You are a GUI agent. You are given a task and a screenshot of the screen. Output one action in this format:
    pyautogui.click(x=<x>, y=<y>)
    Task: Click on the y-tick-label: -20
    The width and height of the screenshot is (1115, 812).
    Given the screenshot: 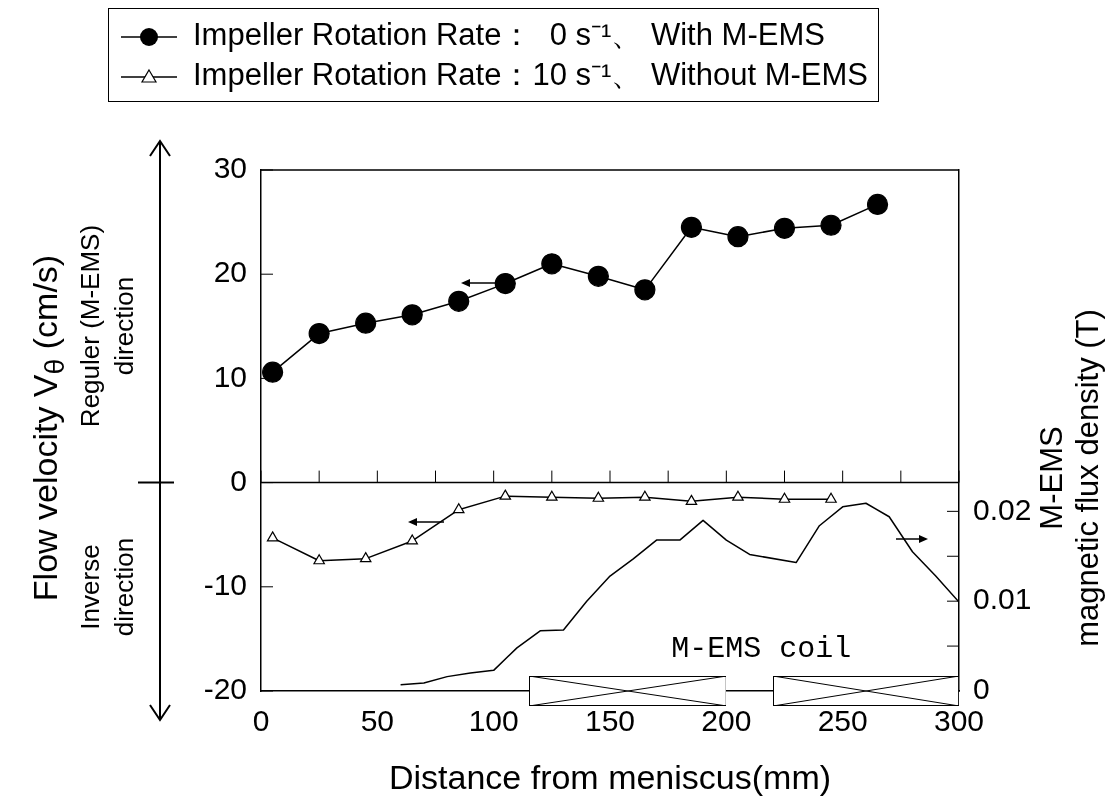 What is the action you would take?
    pyautogui.click(x=225, y=689)
    